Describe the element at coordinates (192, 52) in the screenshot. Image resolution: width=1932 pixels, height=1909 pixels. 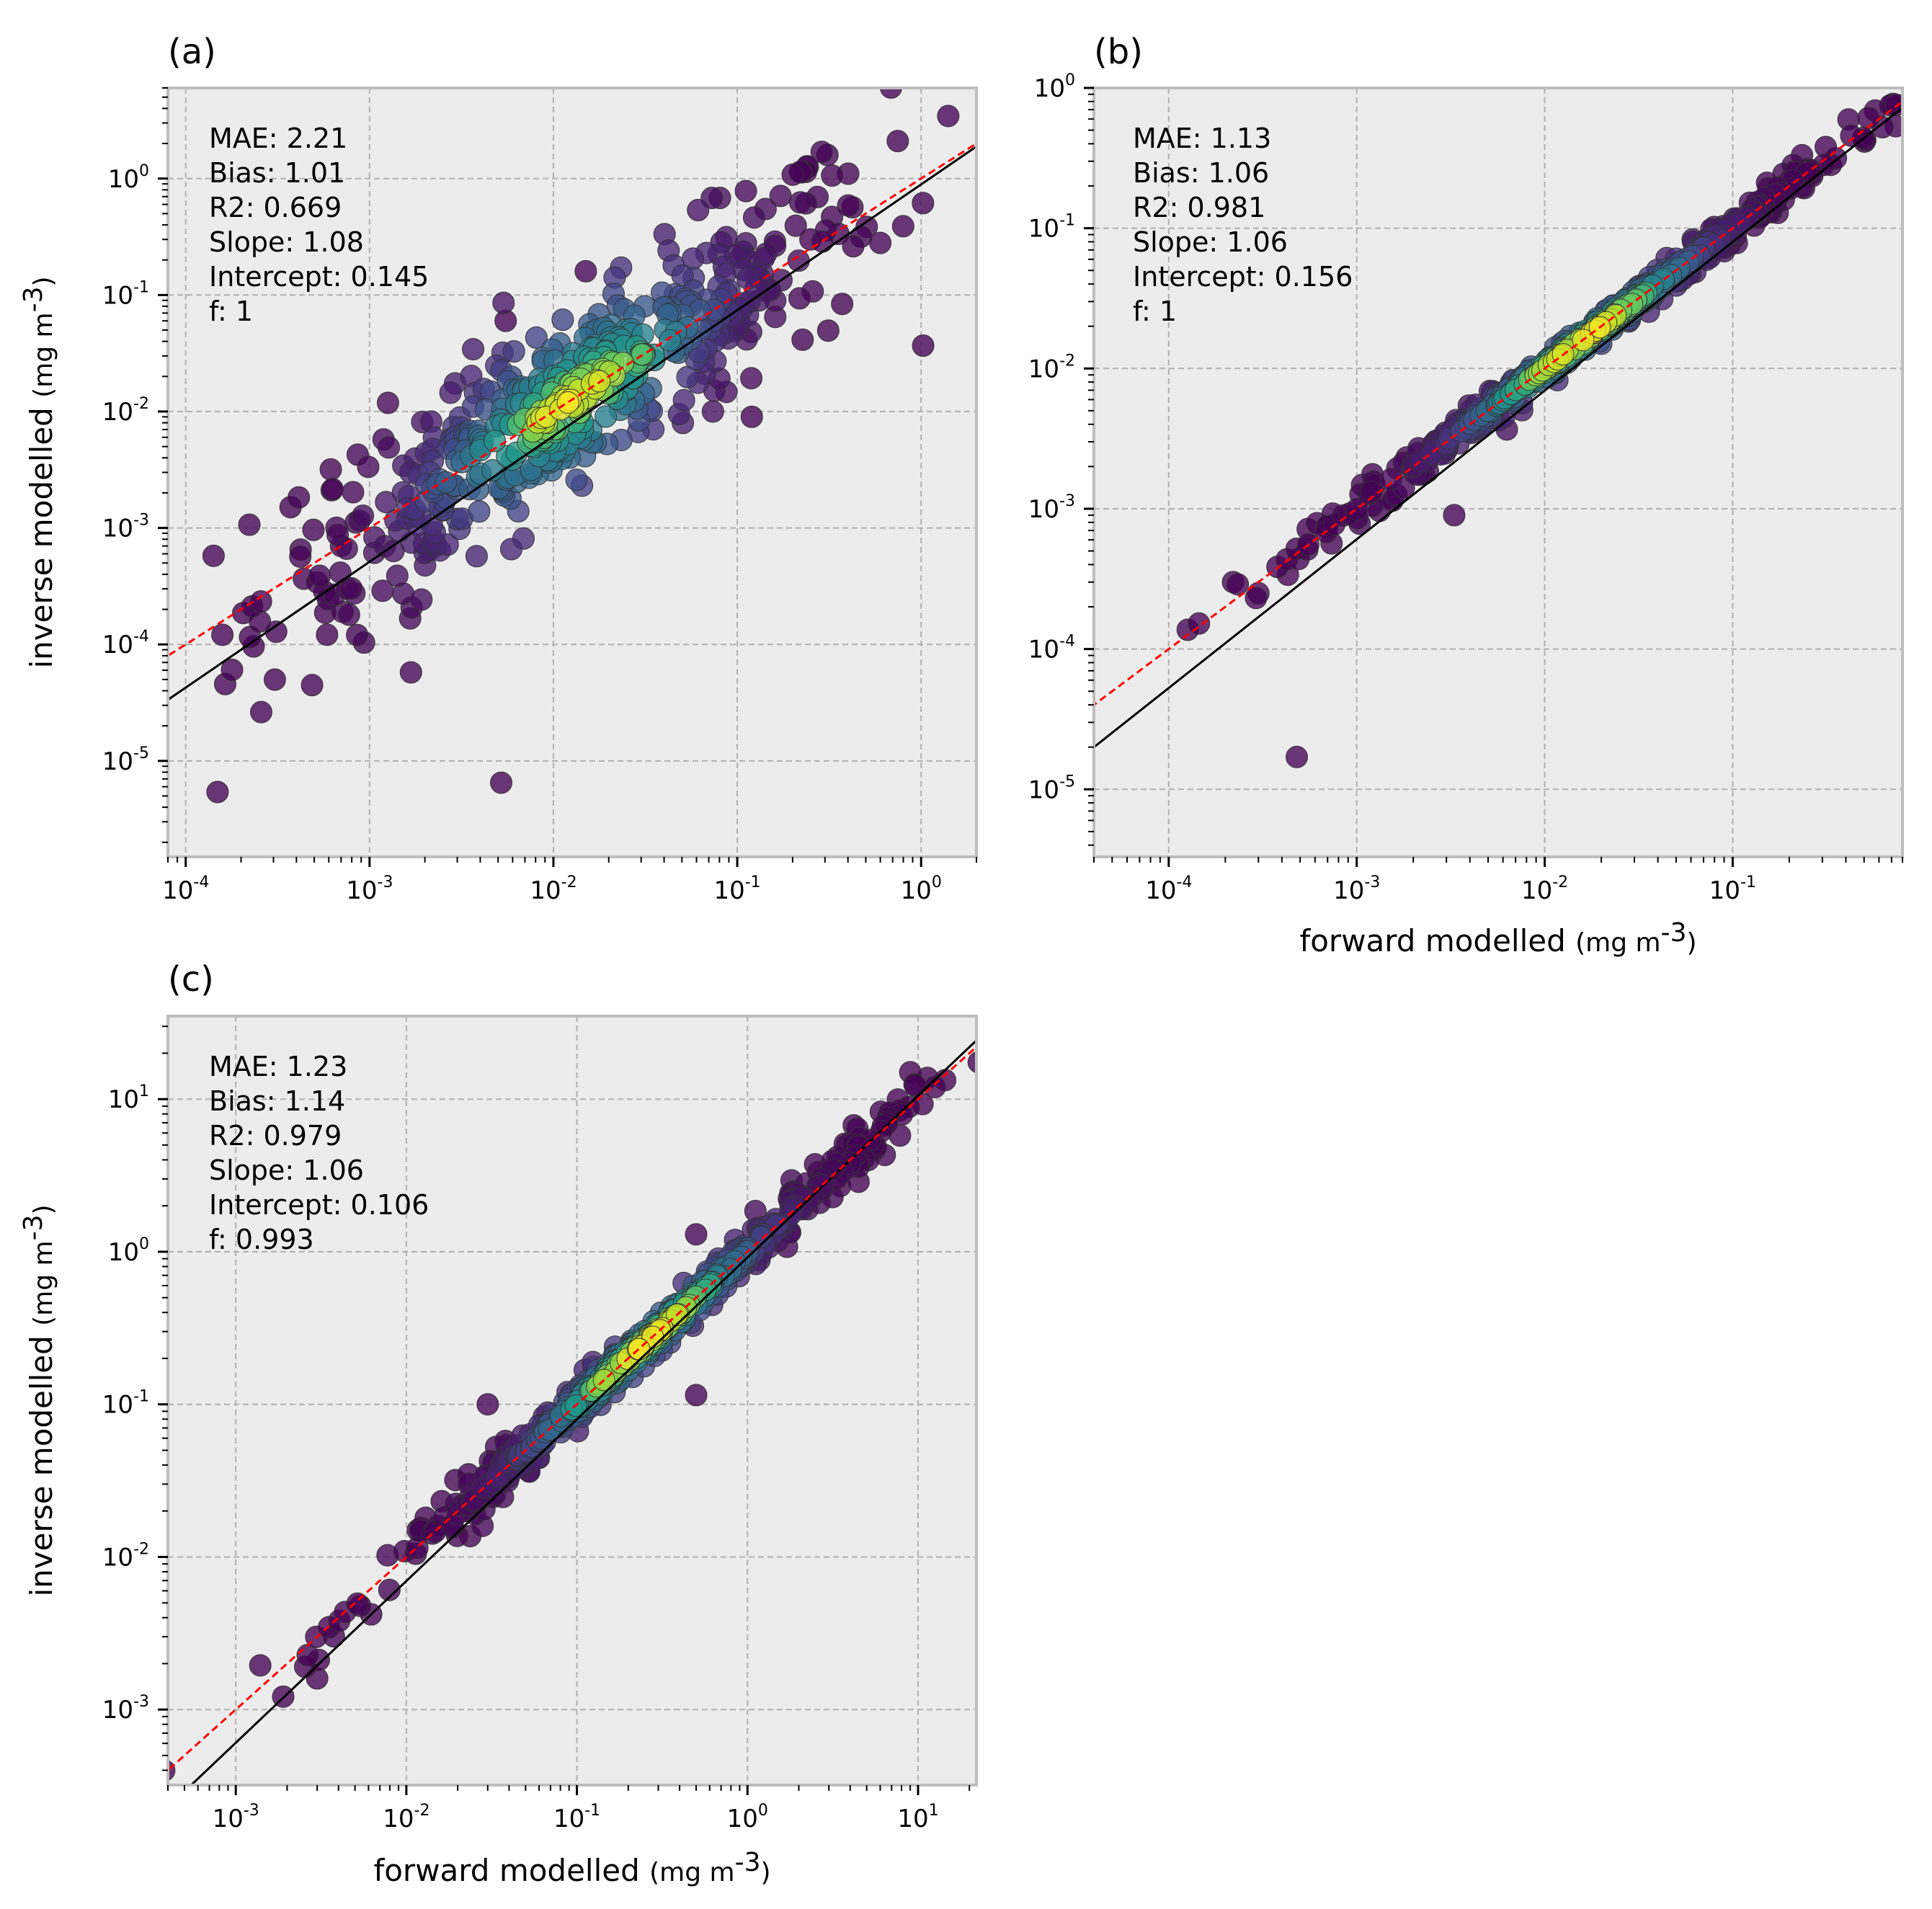
I see `panel-title: (a)` at that location.